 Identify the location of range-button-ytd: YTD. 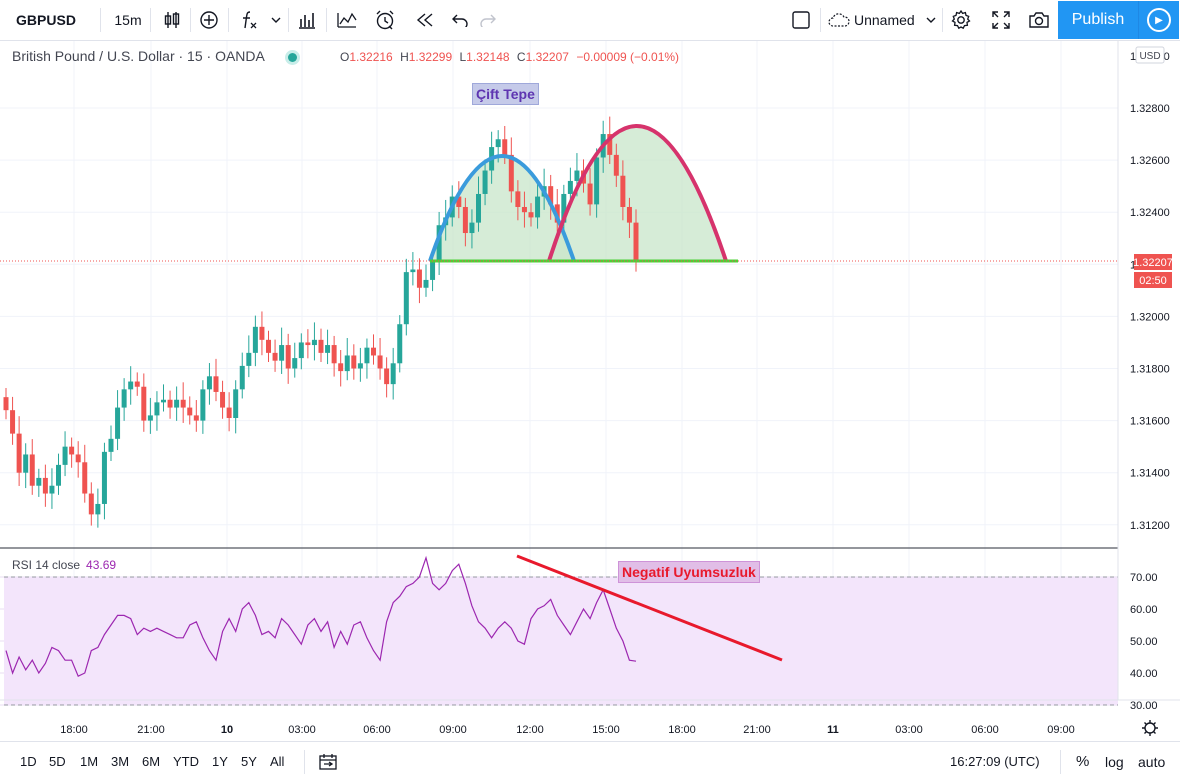
(186, 761).